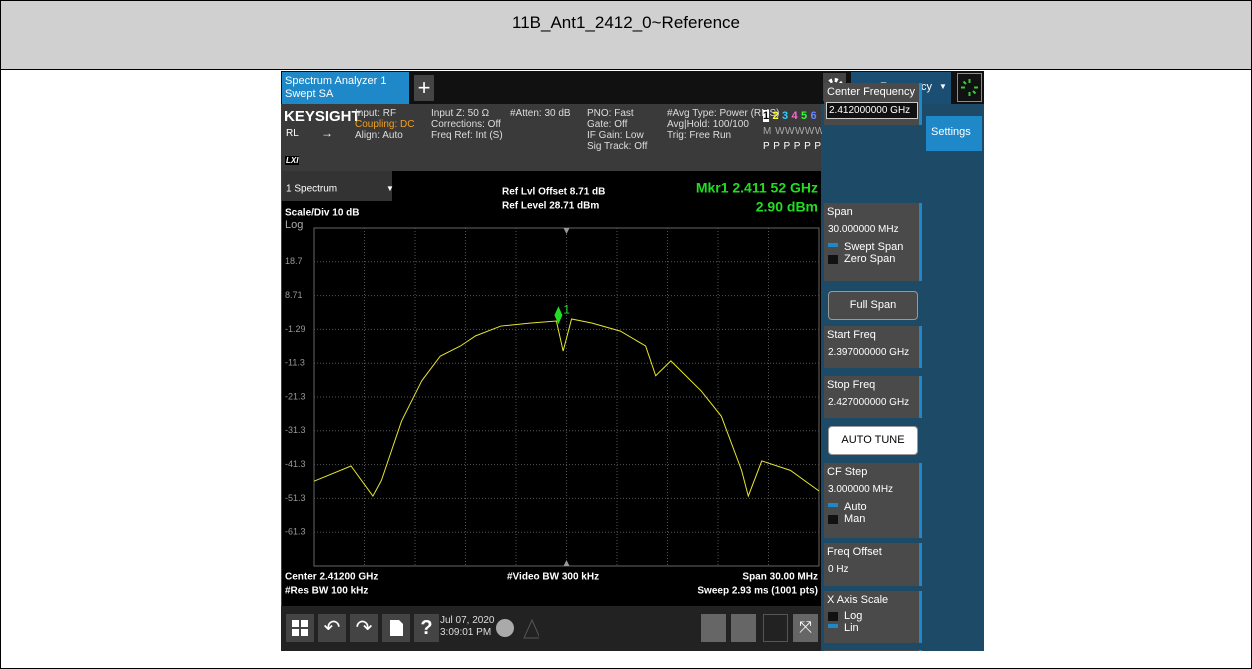 This screenshot has width=1252, height=669. I want to click on menu-item: X Axis Scale Log Lin, so click(873, 617).